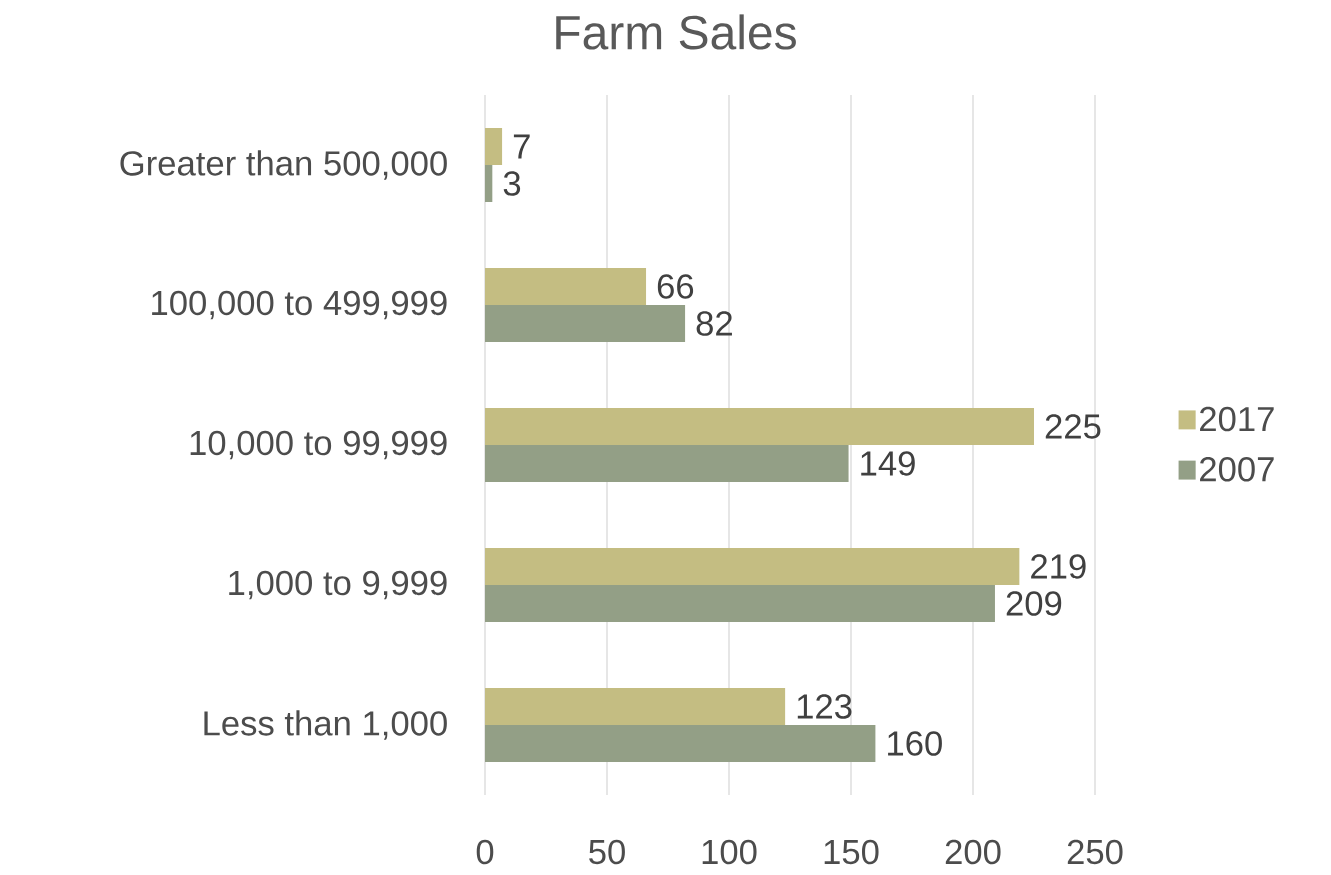  Describe the element at coordinates (318, 445) in the screenshot. I see `y-tick-label: 10,000 to 99,999` at that location.